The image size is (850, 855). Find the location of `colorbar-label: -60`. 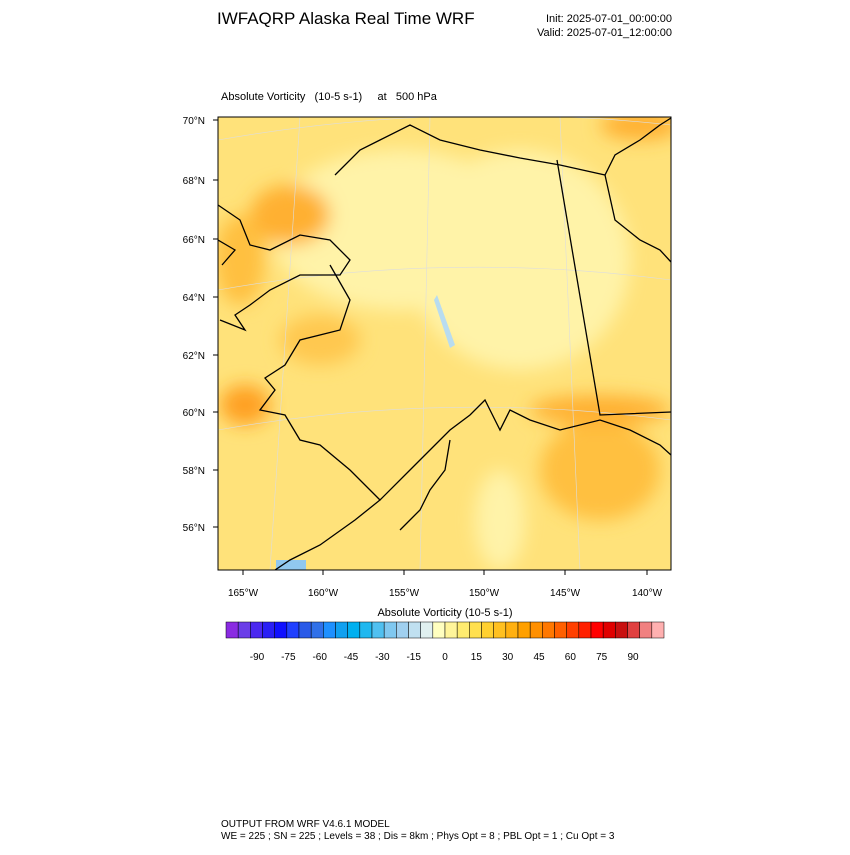

colorbar-label: -60 is located at coordinates (319, 657).